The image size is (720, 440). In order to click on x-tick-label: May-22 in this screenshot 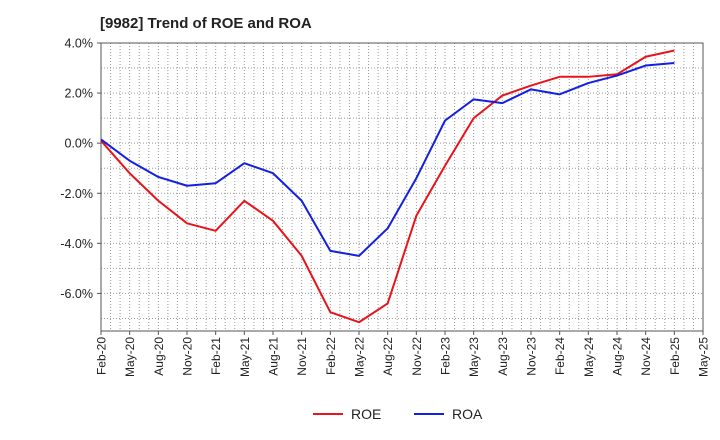, I will do `click(360, 357)`.